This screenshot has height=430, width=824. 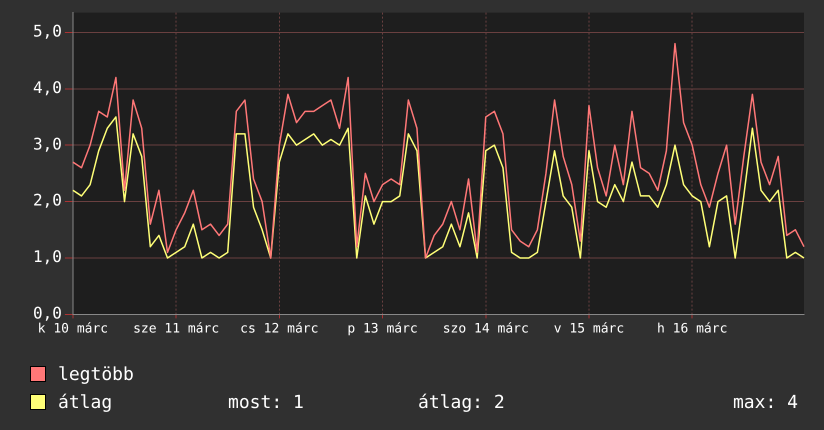 I want to click on y-tick-label: 4,0, so click(x=47, y=87).